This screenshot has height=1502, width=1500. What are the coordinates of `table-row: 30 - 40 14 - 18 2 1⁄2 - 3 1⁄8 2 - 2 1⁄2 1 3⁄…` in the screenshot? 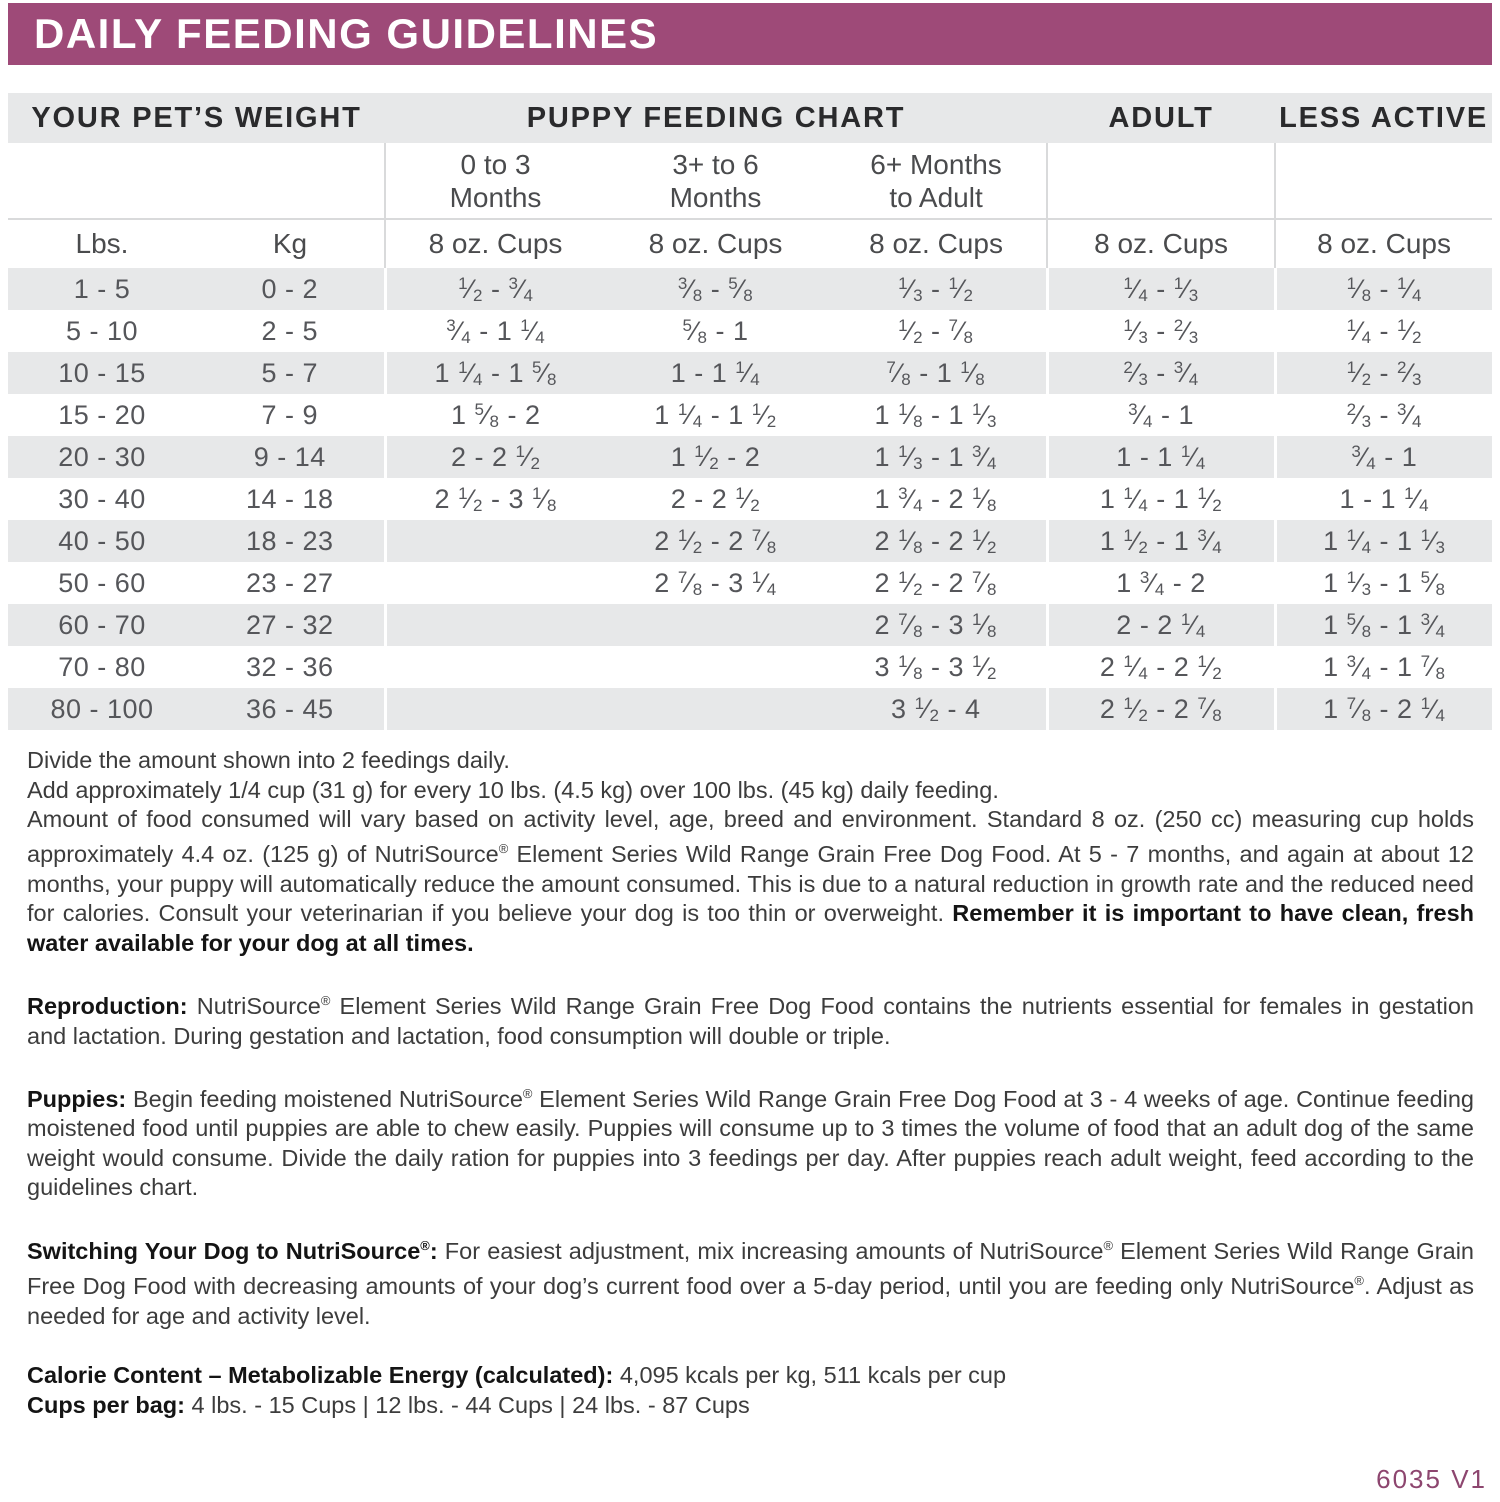 It's located at (750, 499).